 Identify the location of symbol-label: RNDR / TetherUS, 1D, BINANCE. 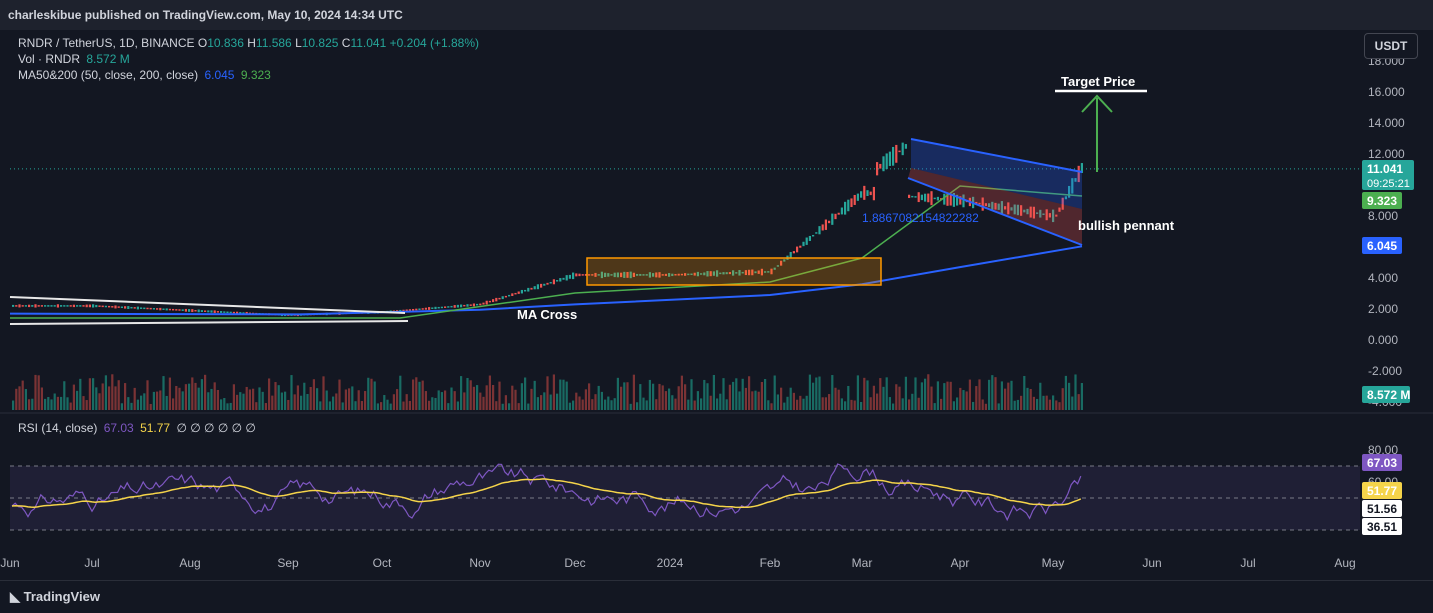
(106, 43).